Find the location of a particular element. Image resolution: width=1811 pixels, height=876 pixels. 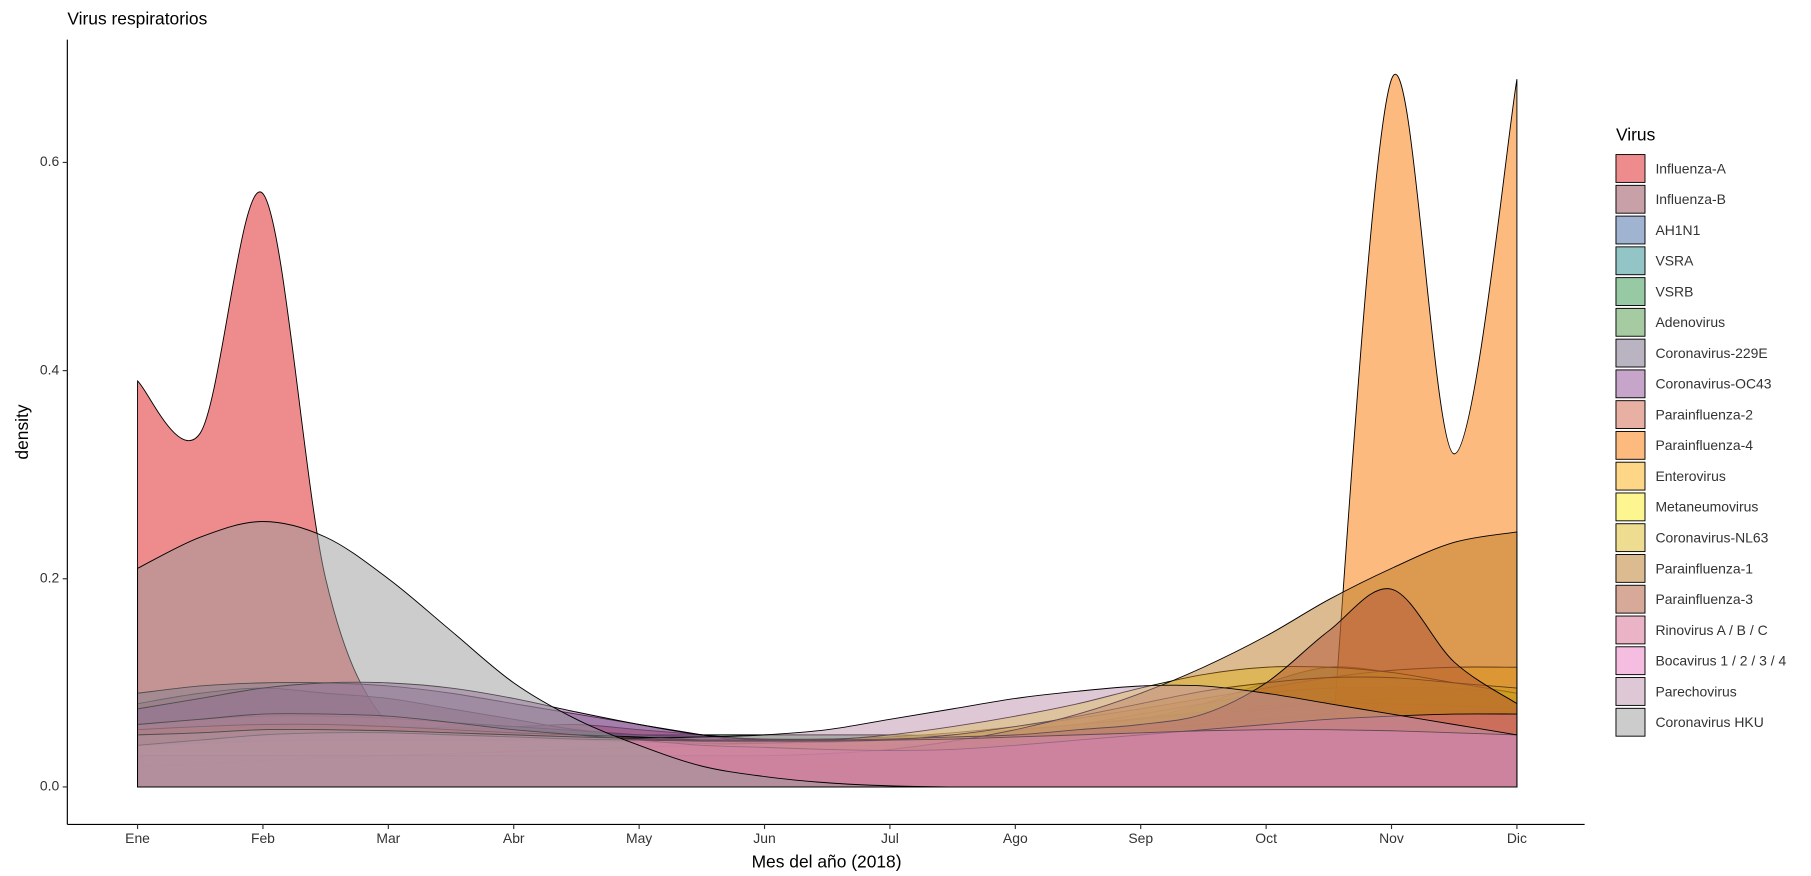

x-tick-label: Ago is located at coordinates (1015, 838).